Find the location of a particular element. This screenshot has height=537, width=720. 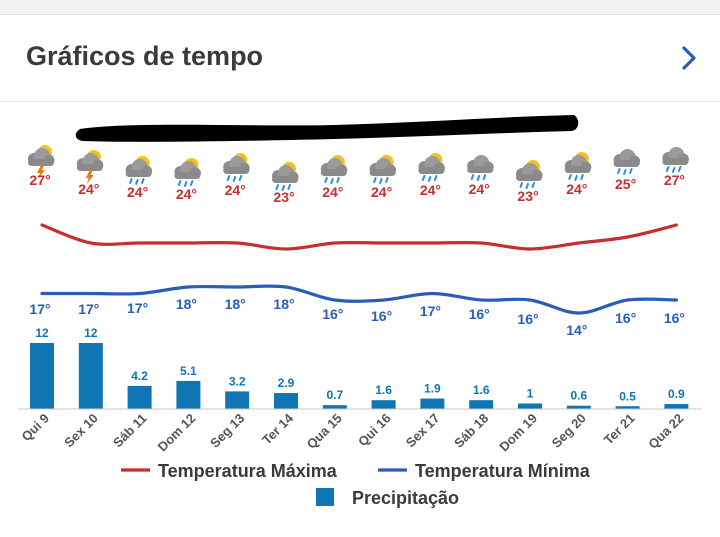

precipitation-value-label: 3.2 is located at coordinates (237, 381).